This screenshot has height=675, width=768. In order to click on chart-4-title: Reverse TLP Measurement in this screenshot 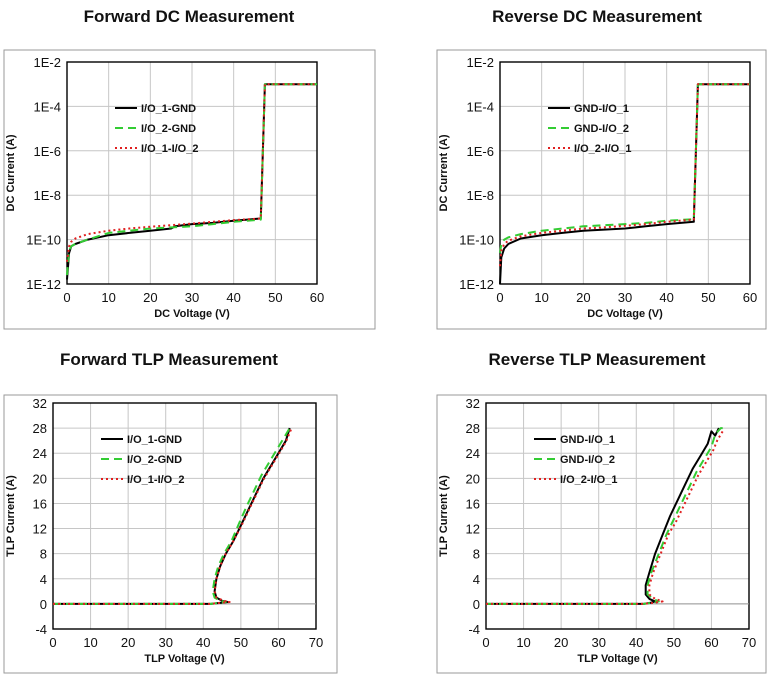, I will do `click(597, 359)`.